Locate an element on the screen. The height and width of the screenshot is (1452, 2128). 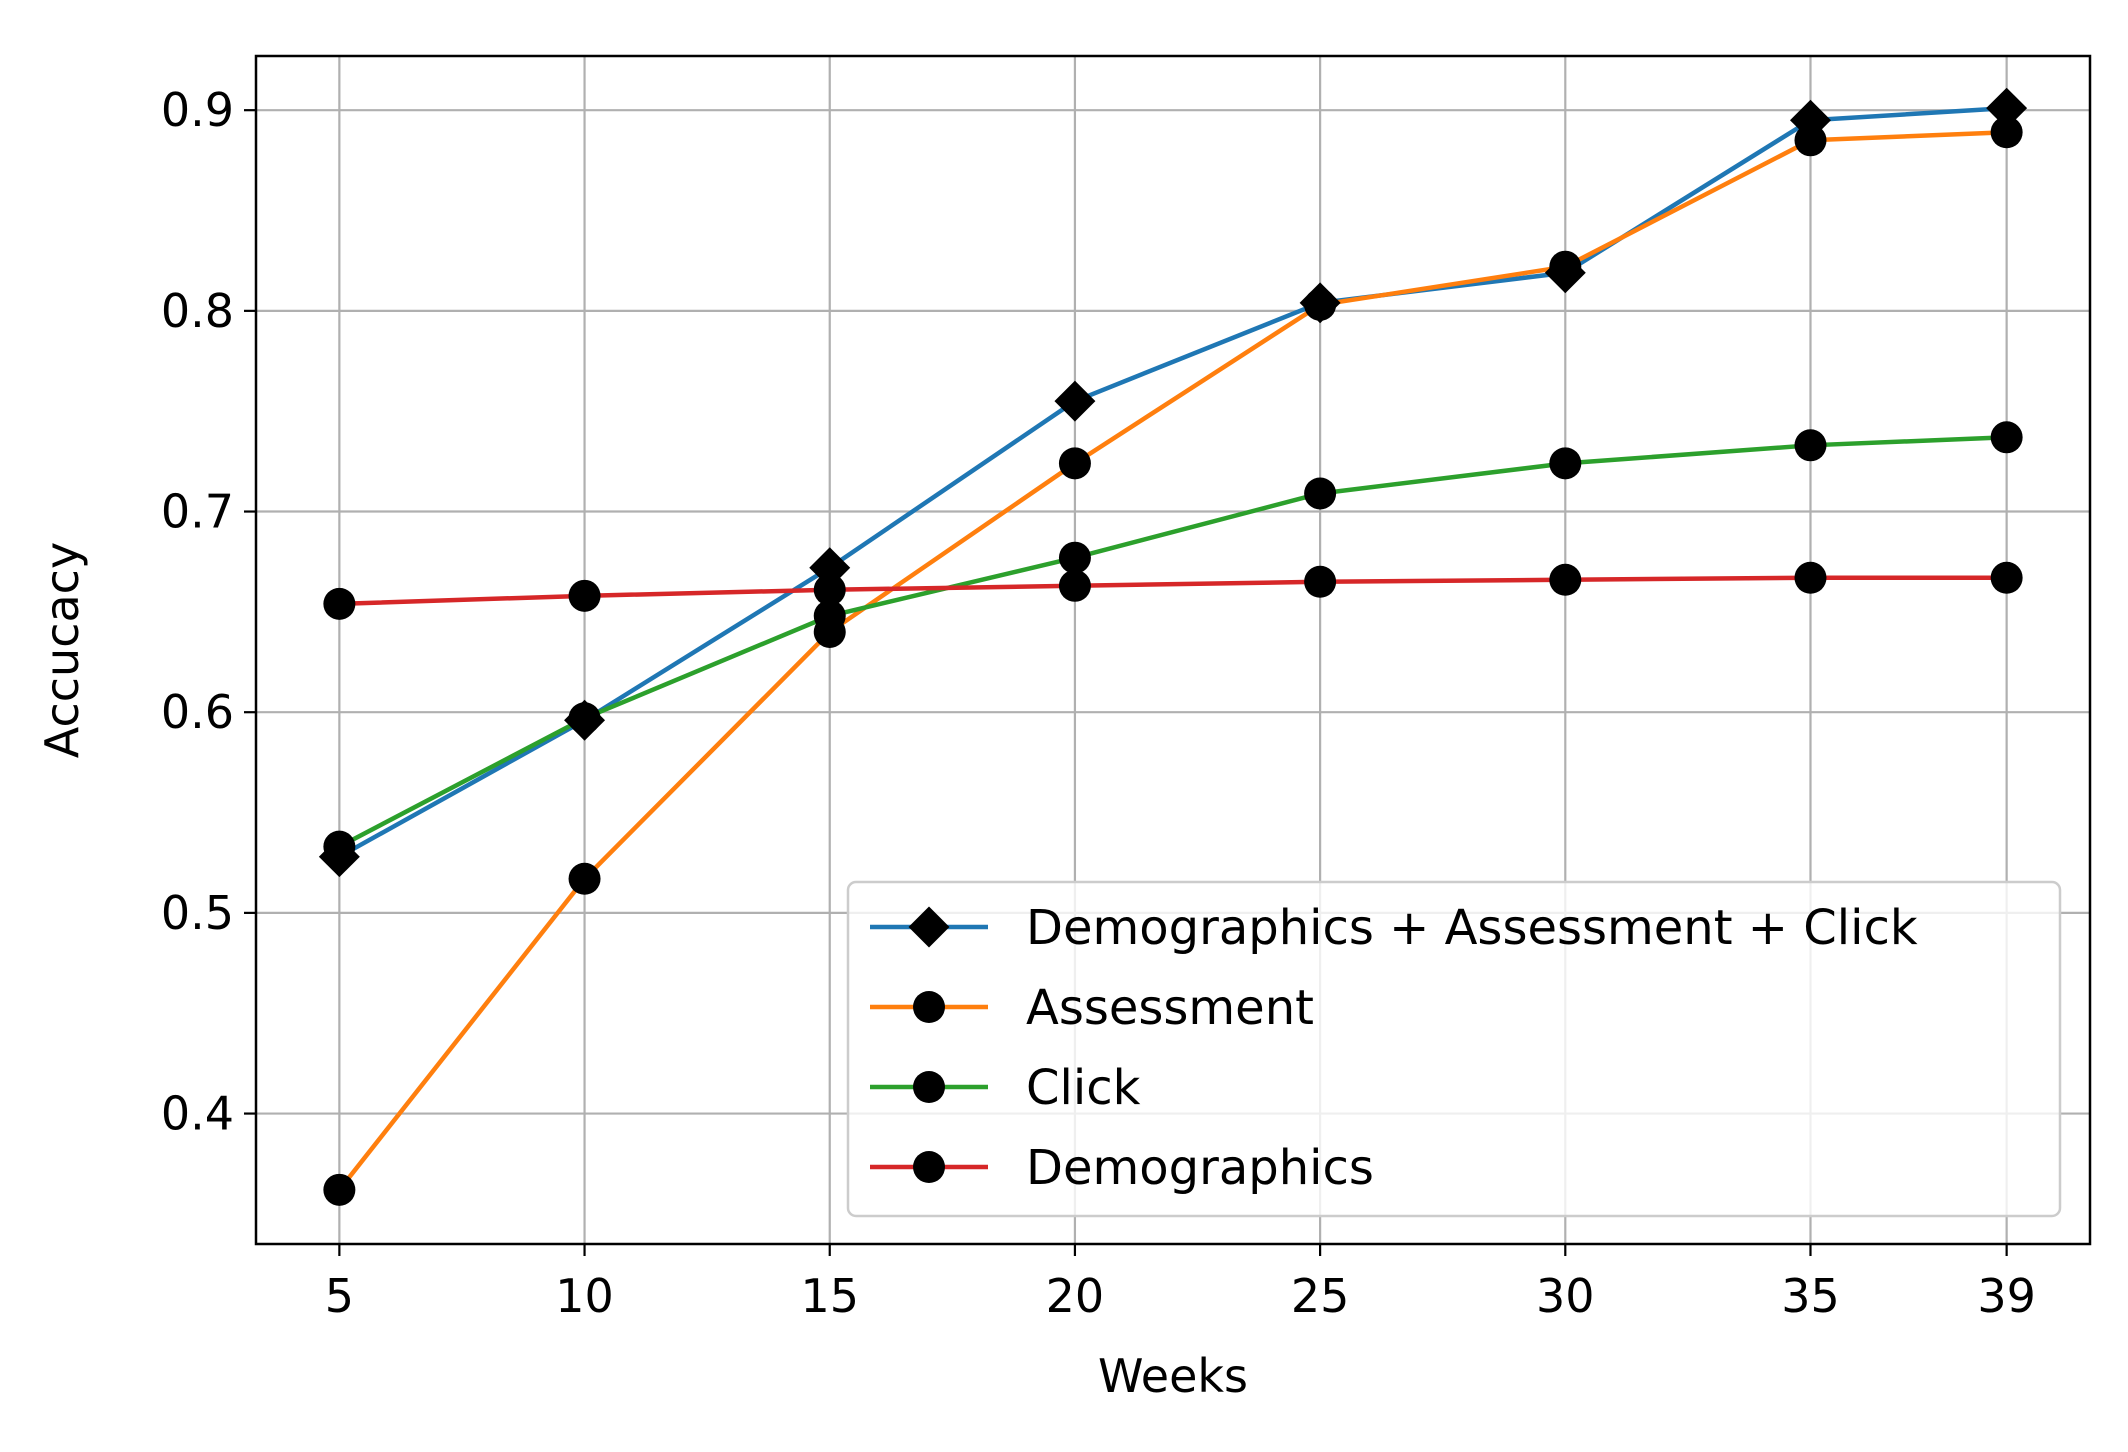
legend-box is located at coordinates (1454, 1049).